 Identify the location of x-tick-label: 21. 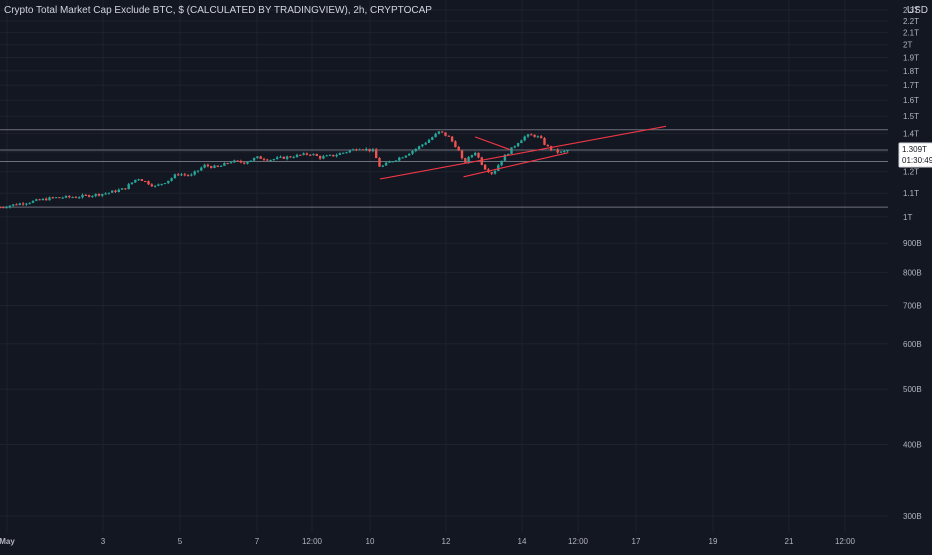
(789, 541).